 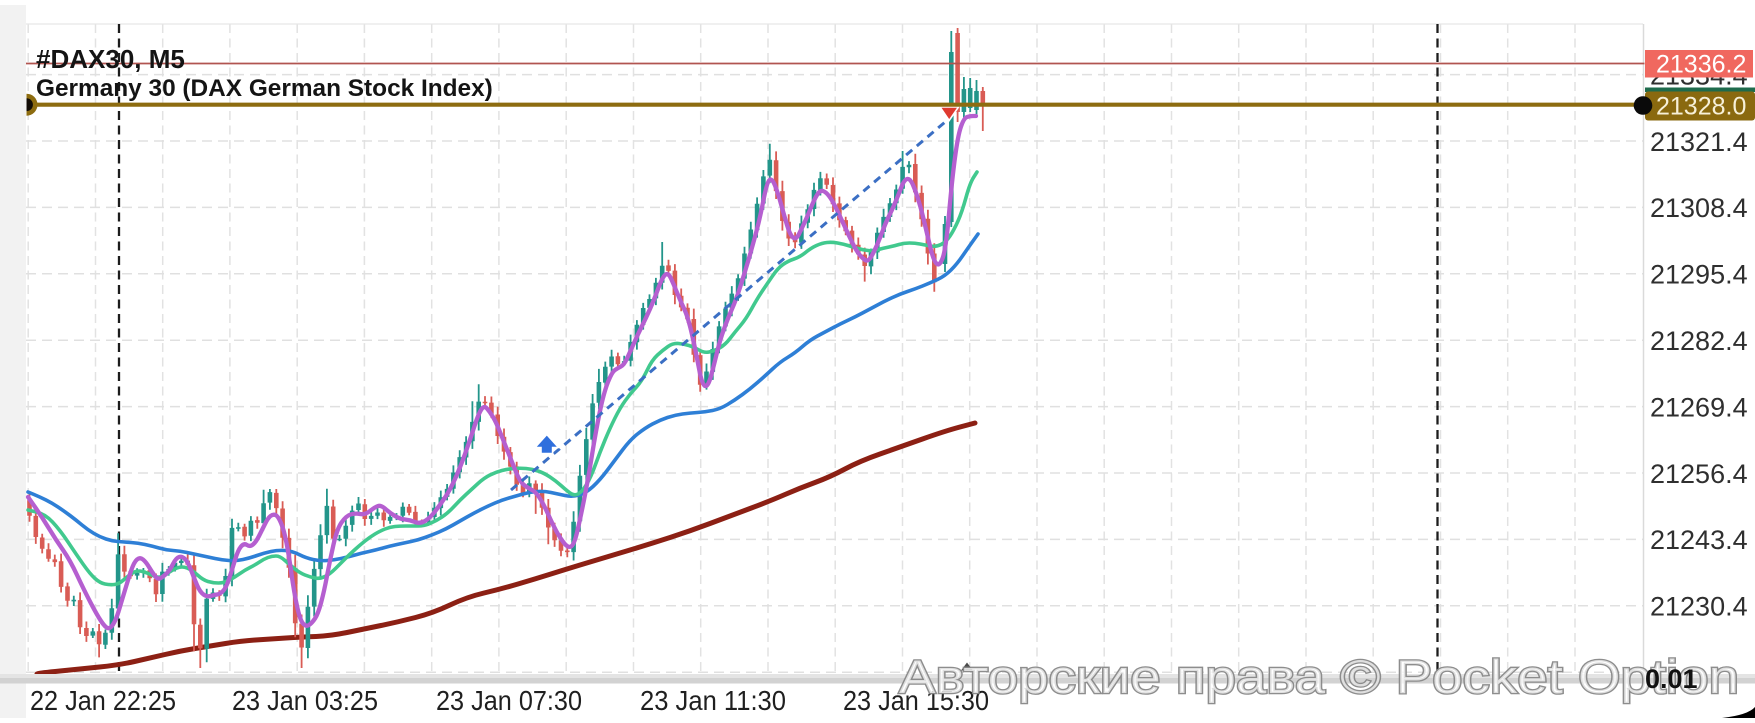 What do you see at coordinates (1699, 540) in the screenshot?
I see `svg-text: 21243.4` at bounding box center [1699, 540].